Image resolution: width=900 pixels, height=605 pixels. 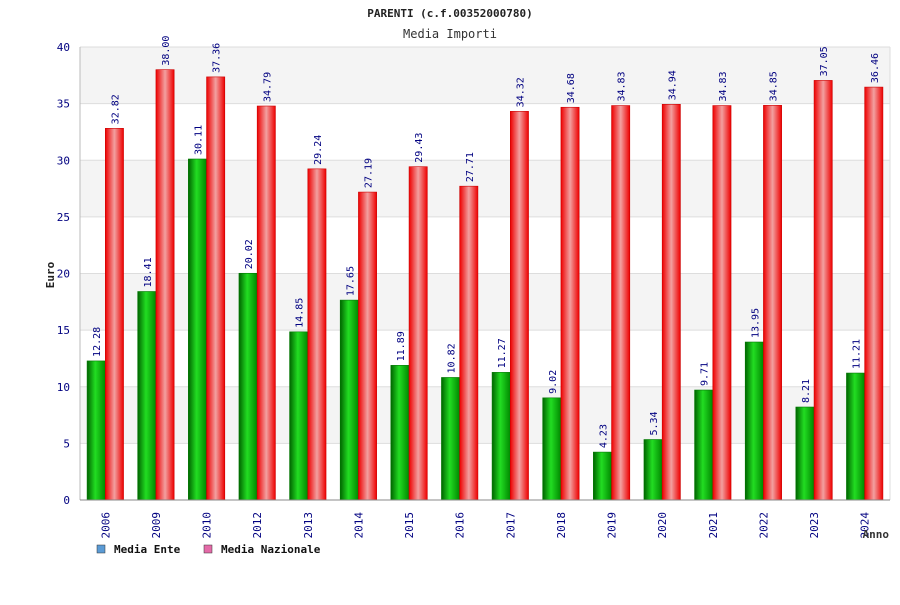 What do you see at coordinates (156, 525) in the screenshot?
I see `x-tick-label: 2009` at bounding box center [156, 525].